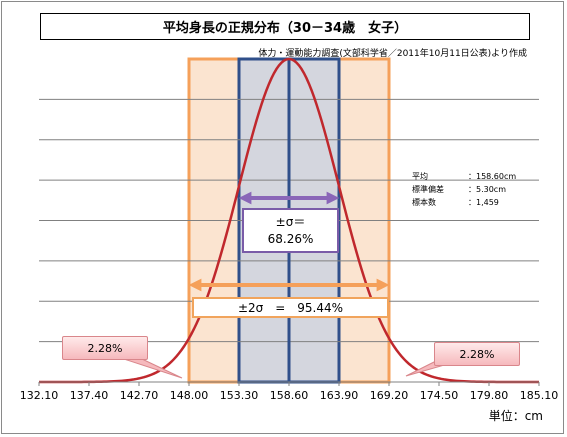  Describe the element at coordinates (105, 348) in the screenshot. I see `left-tail-callout: 2.28%` at that location.